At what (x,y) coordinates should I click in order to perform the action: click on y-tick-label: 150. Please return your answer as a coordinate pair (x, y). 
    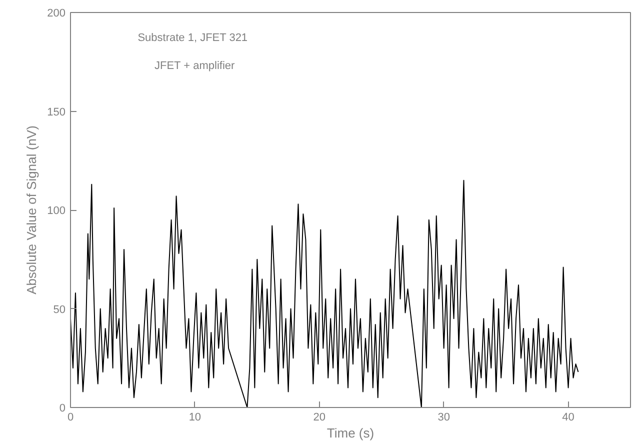
    Looking at the image, I should click on (56, 112).